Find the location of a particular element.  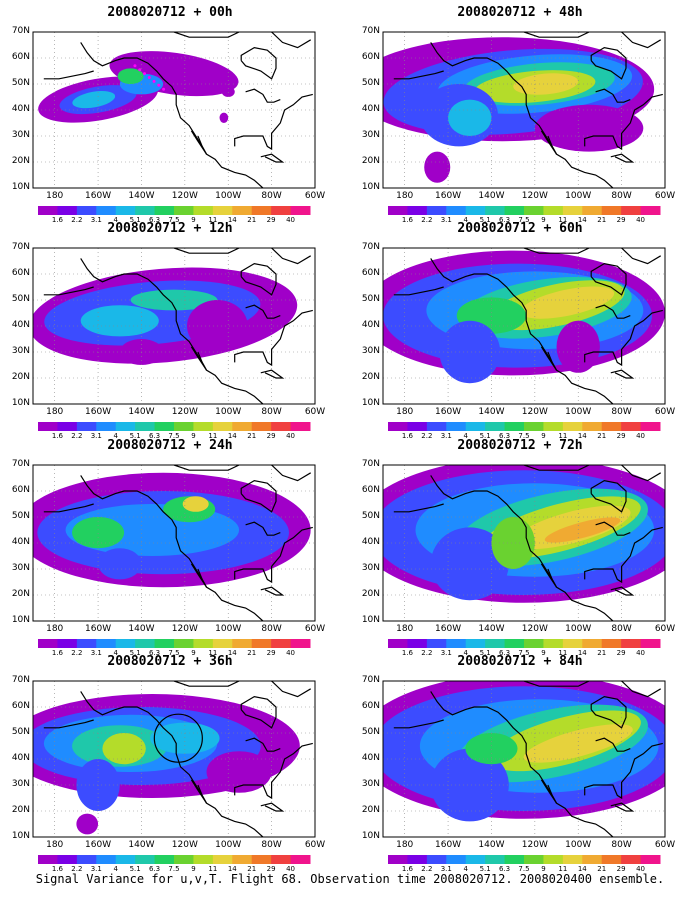

lat-tick-label: 30N is located at coordinates (20, 135).